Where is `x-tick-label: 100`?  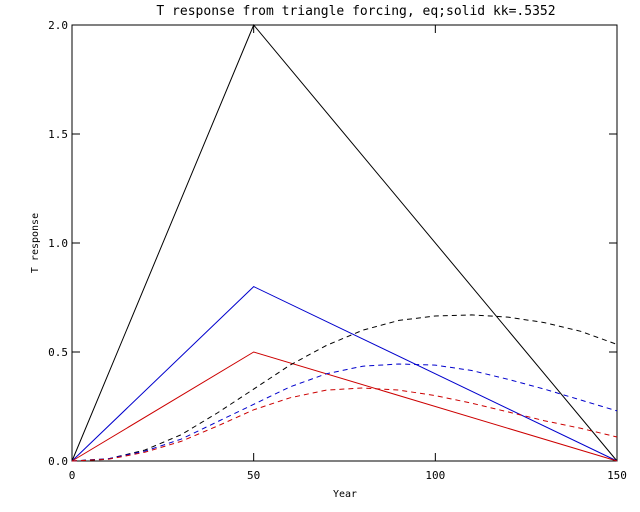
x-tick-label: 100 is located at coordinates (435, 475).